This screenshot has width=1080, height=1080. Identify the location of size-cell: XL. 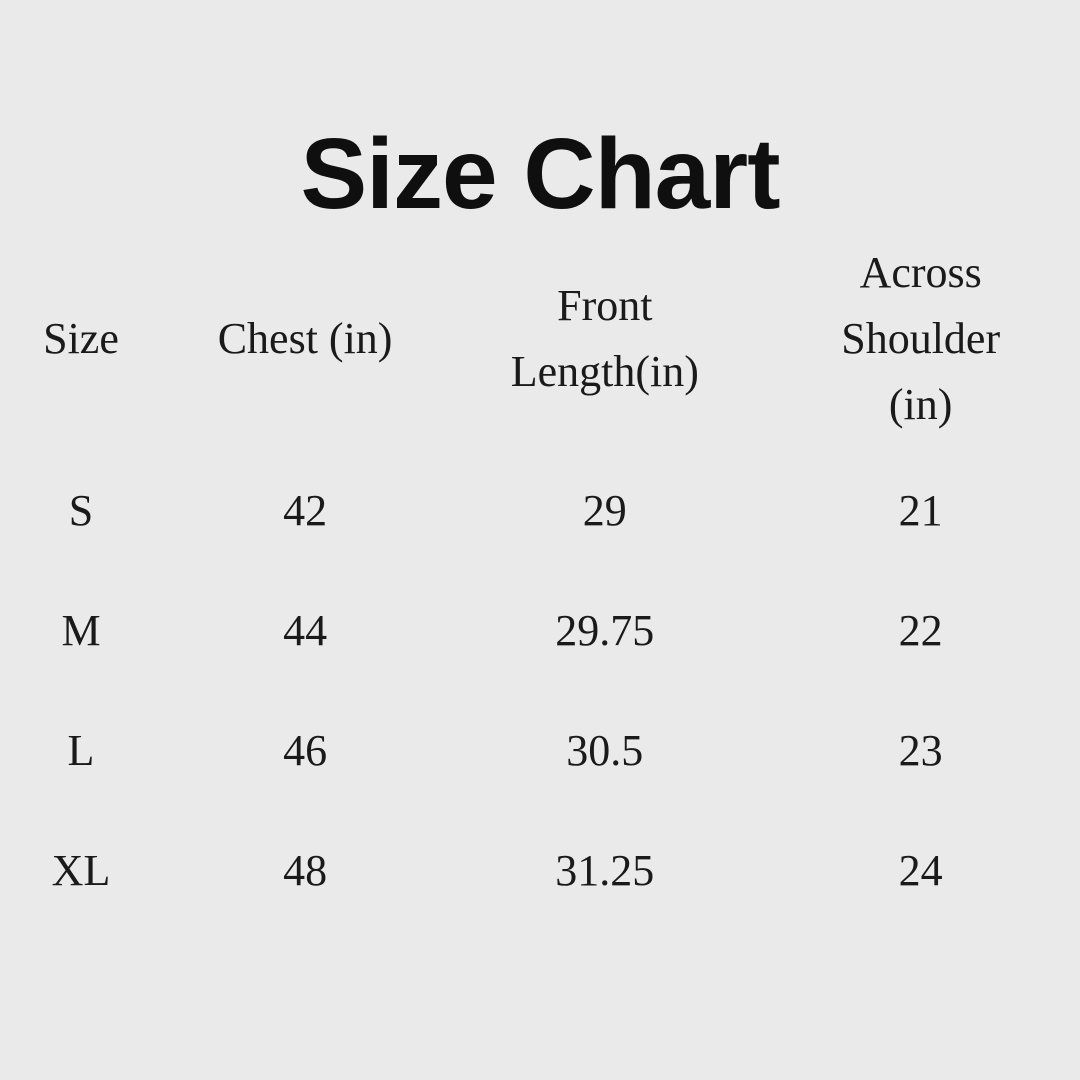
(81, 870).